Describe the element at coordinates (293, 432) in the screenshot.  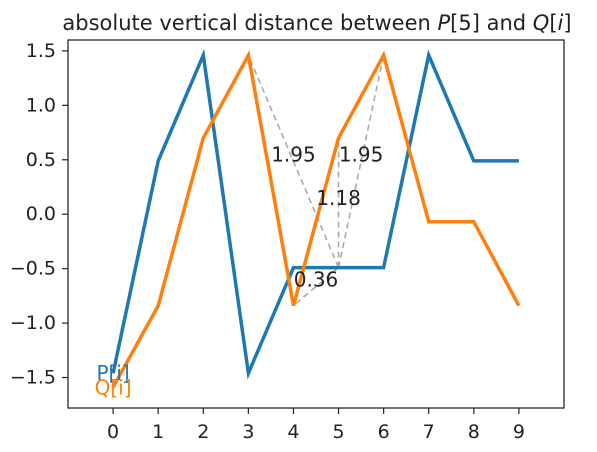
I see `x-tick-label: 4` at that location.